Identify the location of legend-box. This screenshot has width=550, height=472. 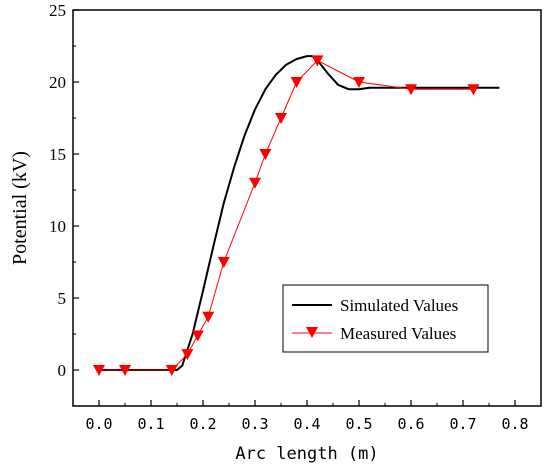
(385, 318).